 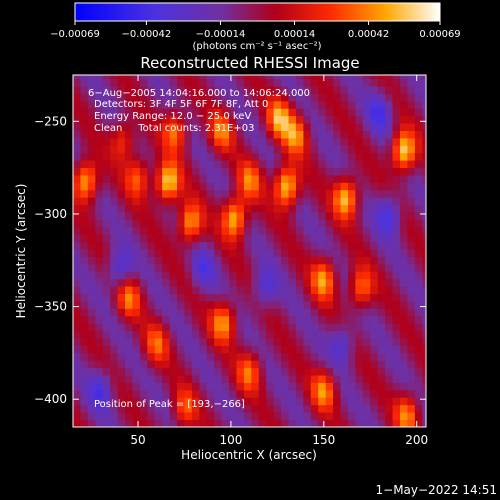 I want to click on y-tick-label: −400, so click(x=50, y=399).